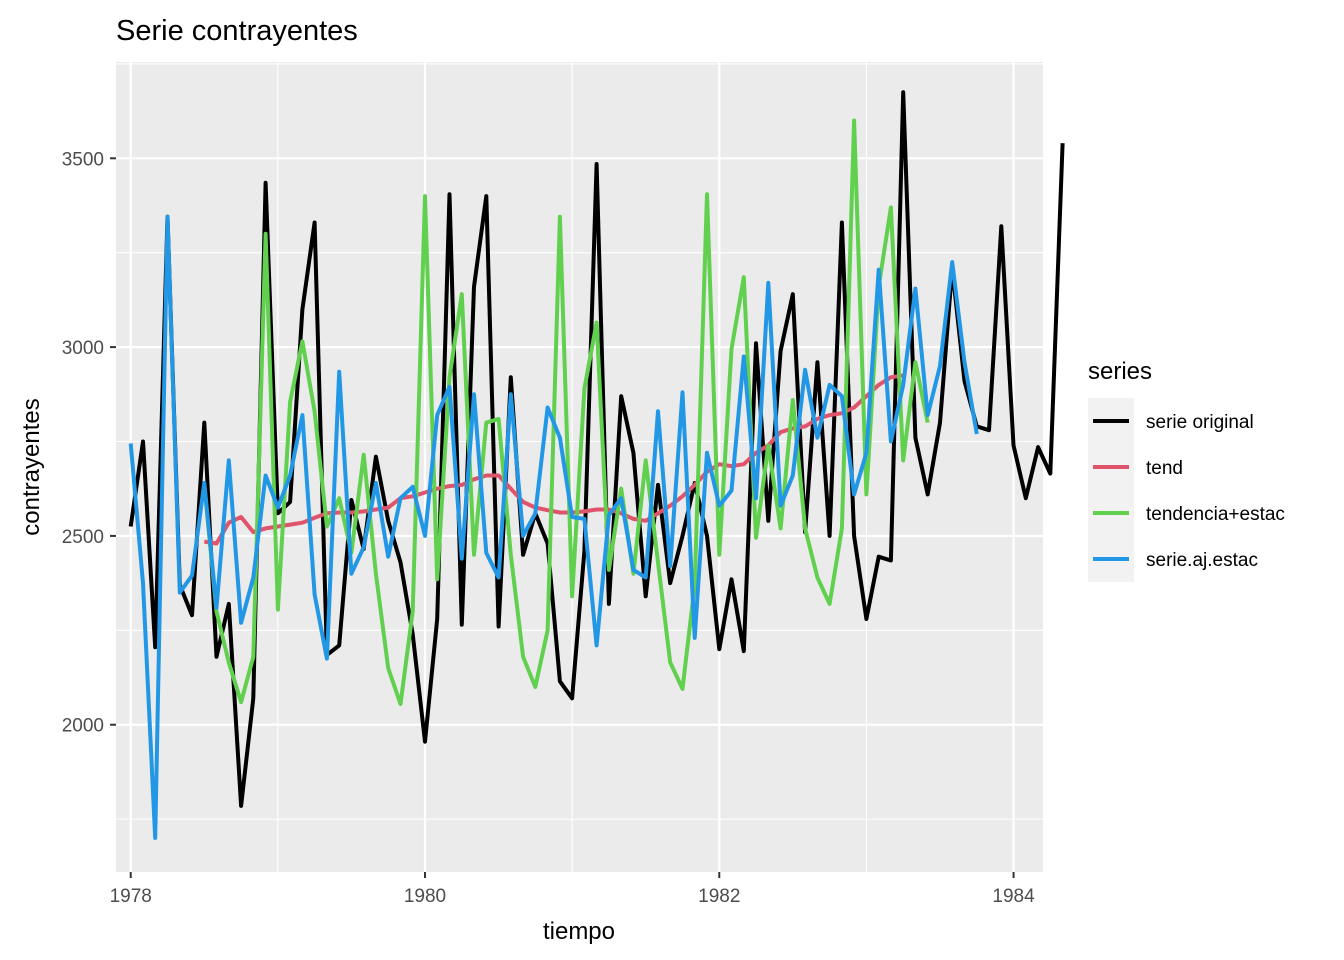  What do you see at coordinates (719, 896) in the screenshot?
I see `x-tick-label: 1982` at bounding box center [719, 896].